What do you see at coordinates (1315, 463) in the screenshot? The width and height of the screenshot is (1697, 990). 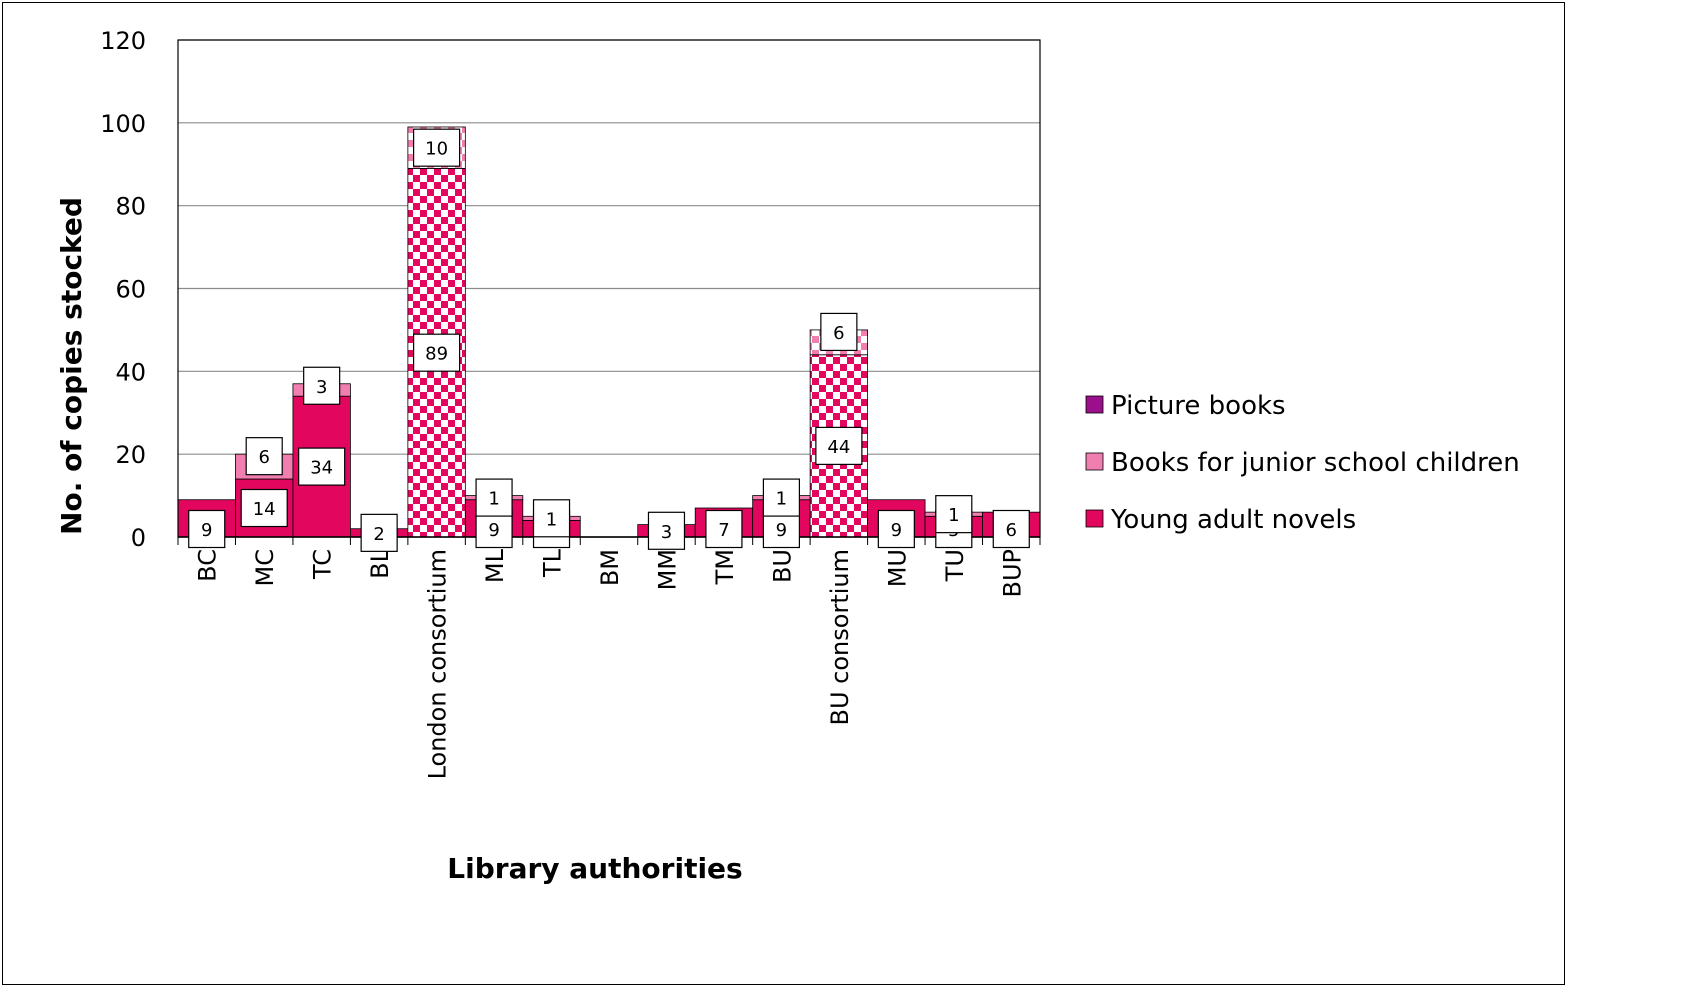 I see `legend-label: Books for junior school children` at bounding box center [1315, 463].